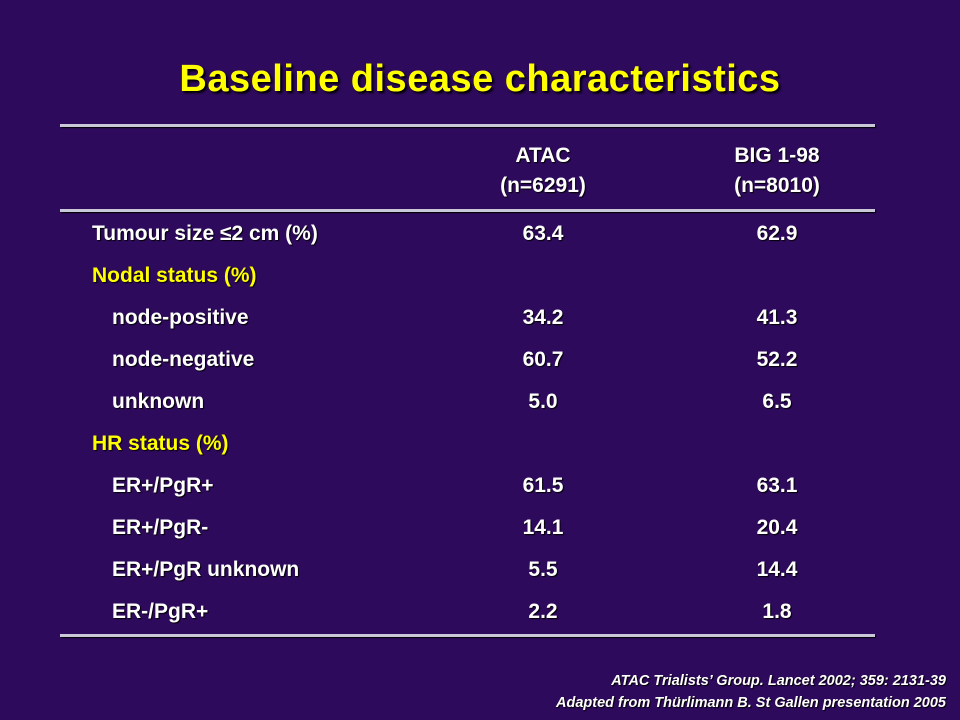 This screenshot has height=720, width=960. I want to click on atac-value: 14.1, so click(543, 527).